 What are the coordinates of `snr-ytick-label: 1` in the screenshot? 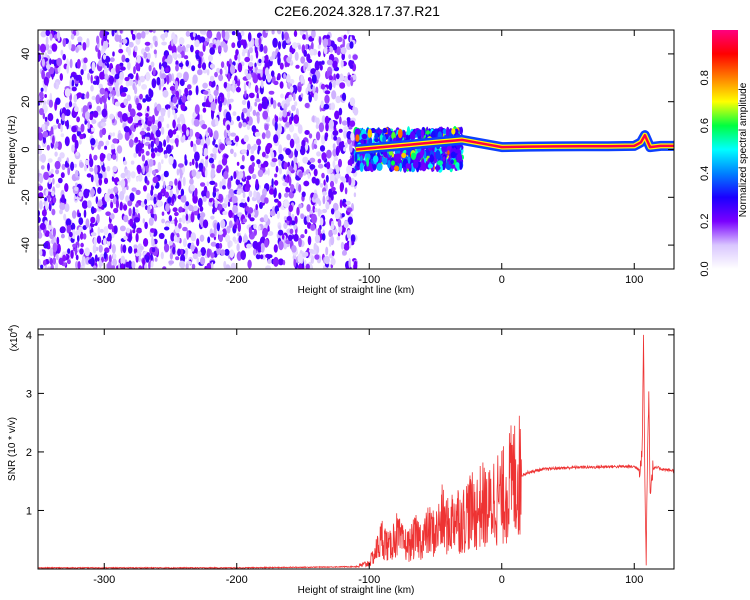 It's located at (29, 511).